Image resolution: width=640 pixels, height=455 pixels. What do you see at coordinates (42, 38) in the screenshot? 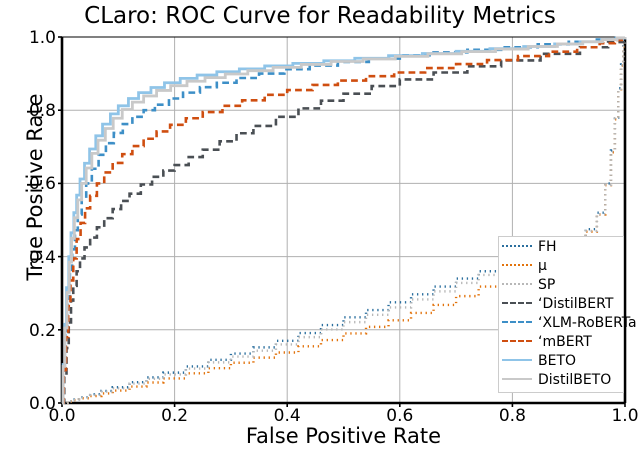
I see `y-tick-label: 1.0` at bounding box center [42, 38].